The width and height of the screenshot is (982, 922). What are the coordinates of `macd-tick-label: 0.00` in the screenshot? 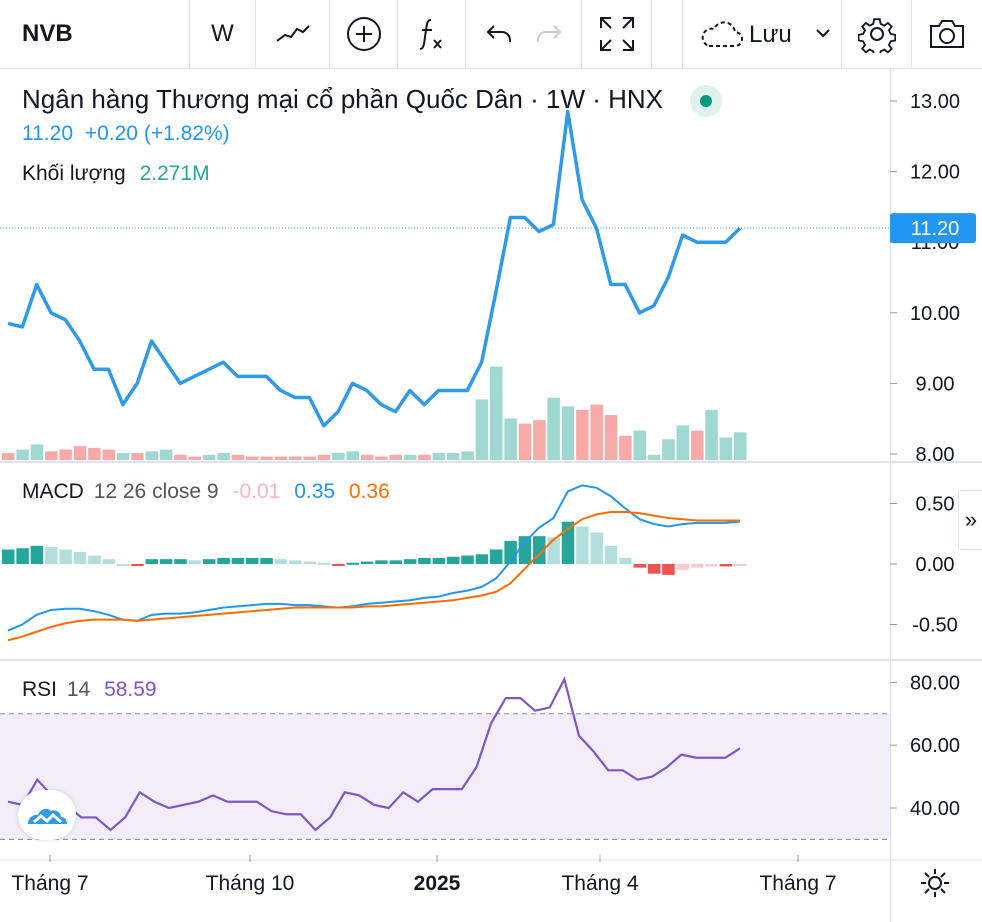 It's located at (935, 565).